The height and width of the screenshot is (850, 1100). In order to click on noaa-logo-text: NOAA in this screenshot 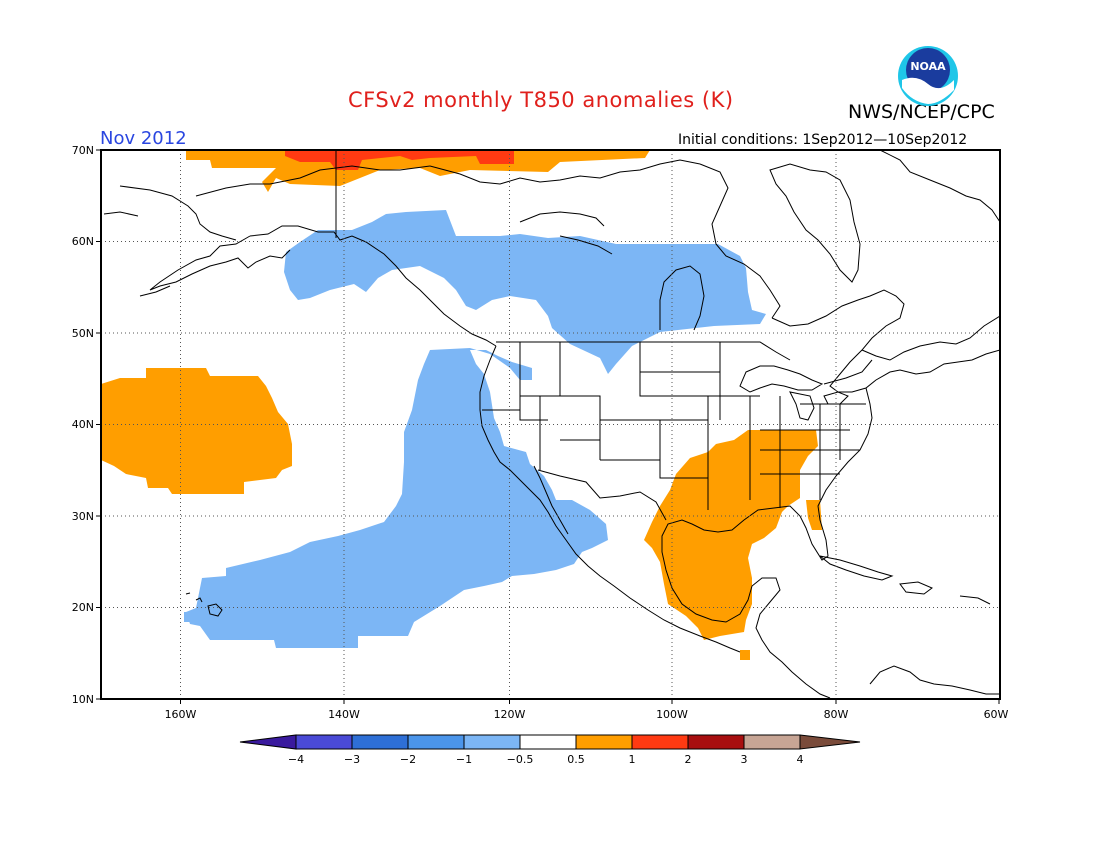, I will do `click(928, 66)`.